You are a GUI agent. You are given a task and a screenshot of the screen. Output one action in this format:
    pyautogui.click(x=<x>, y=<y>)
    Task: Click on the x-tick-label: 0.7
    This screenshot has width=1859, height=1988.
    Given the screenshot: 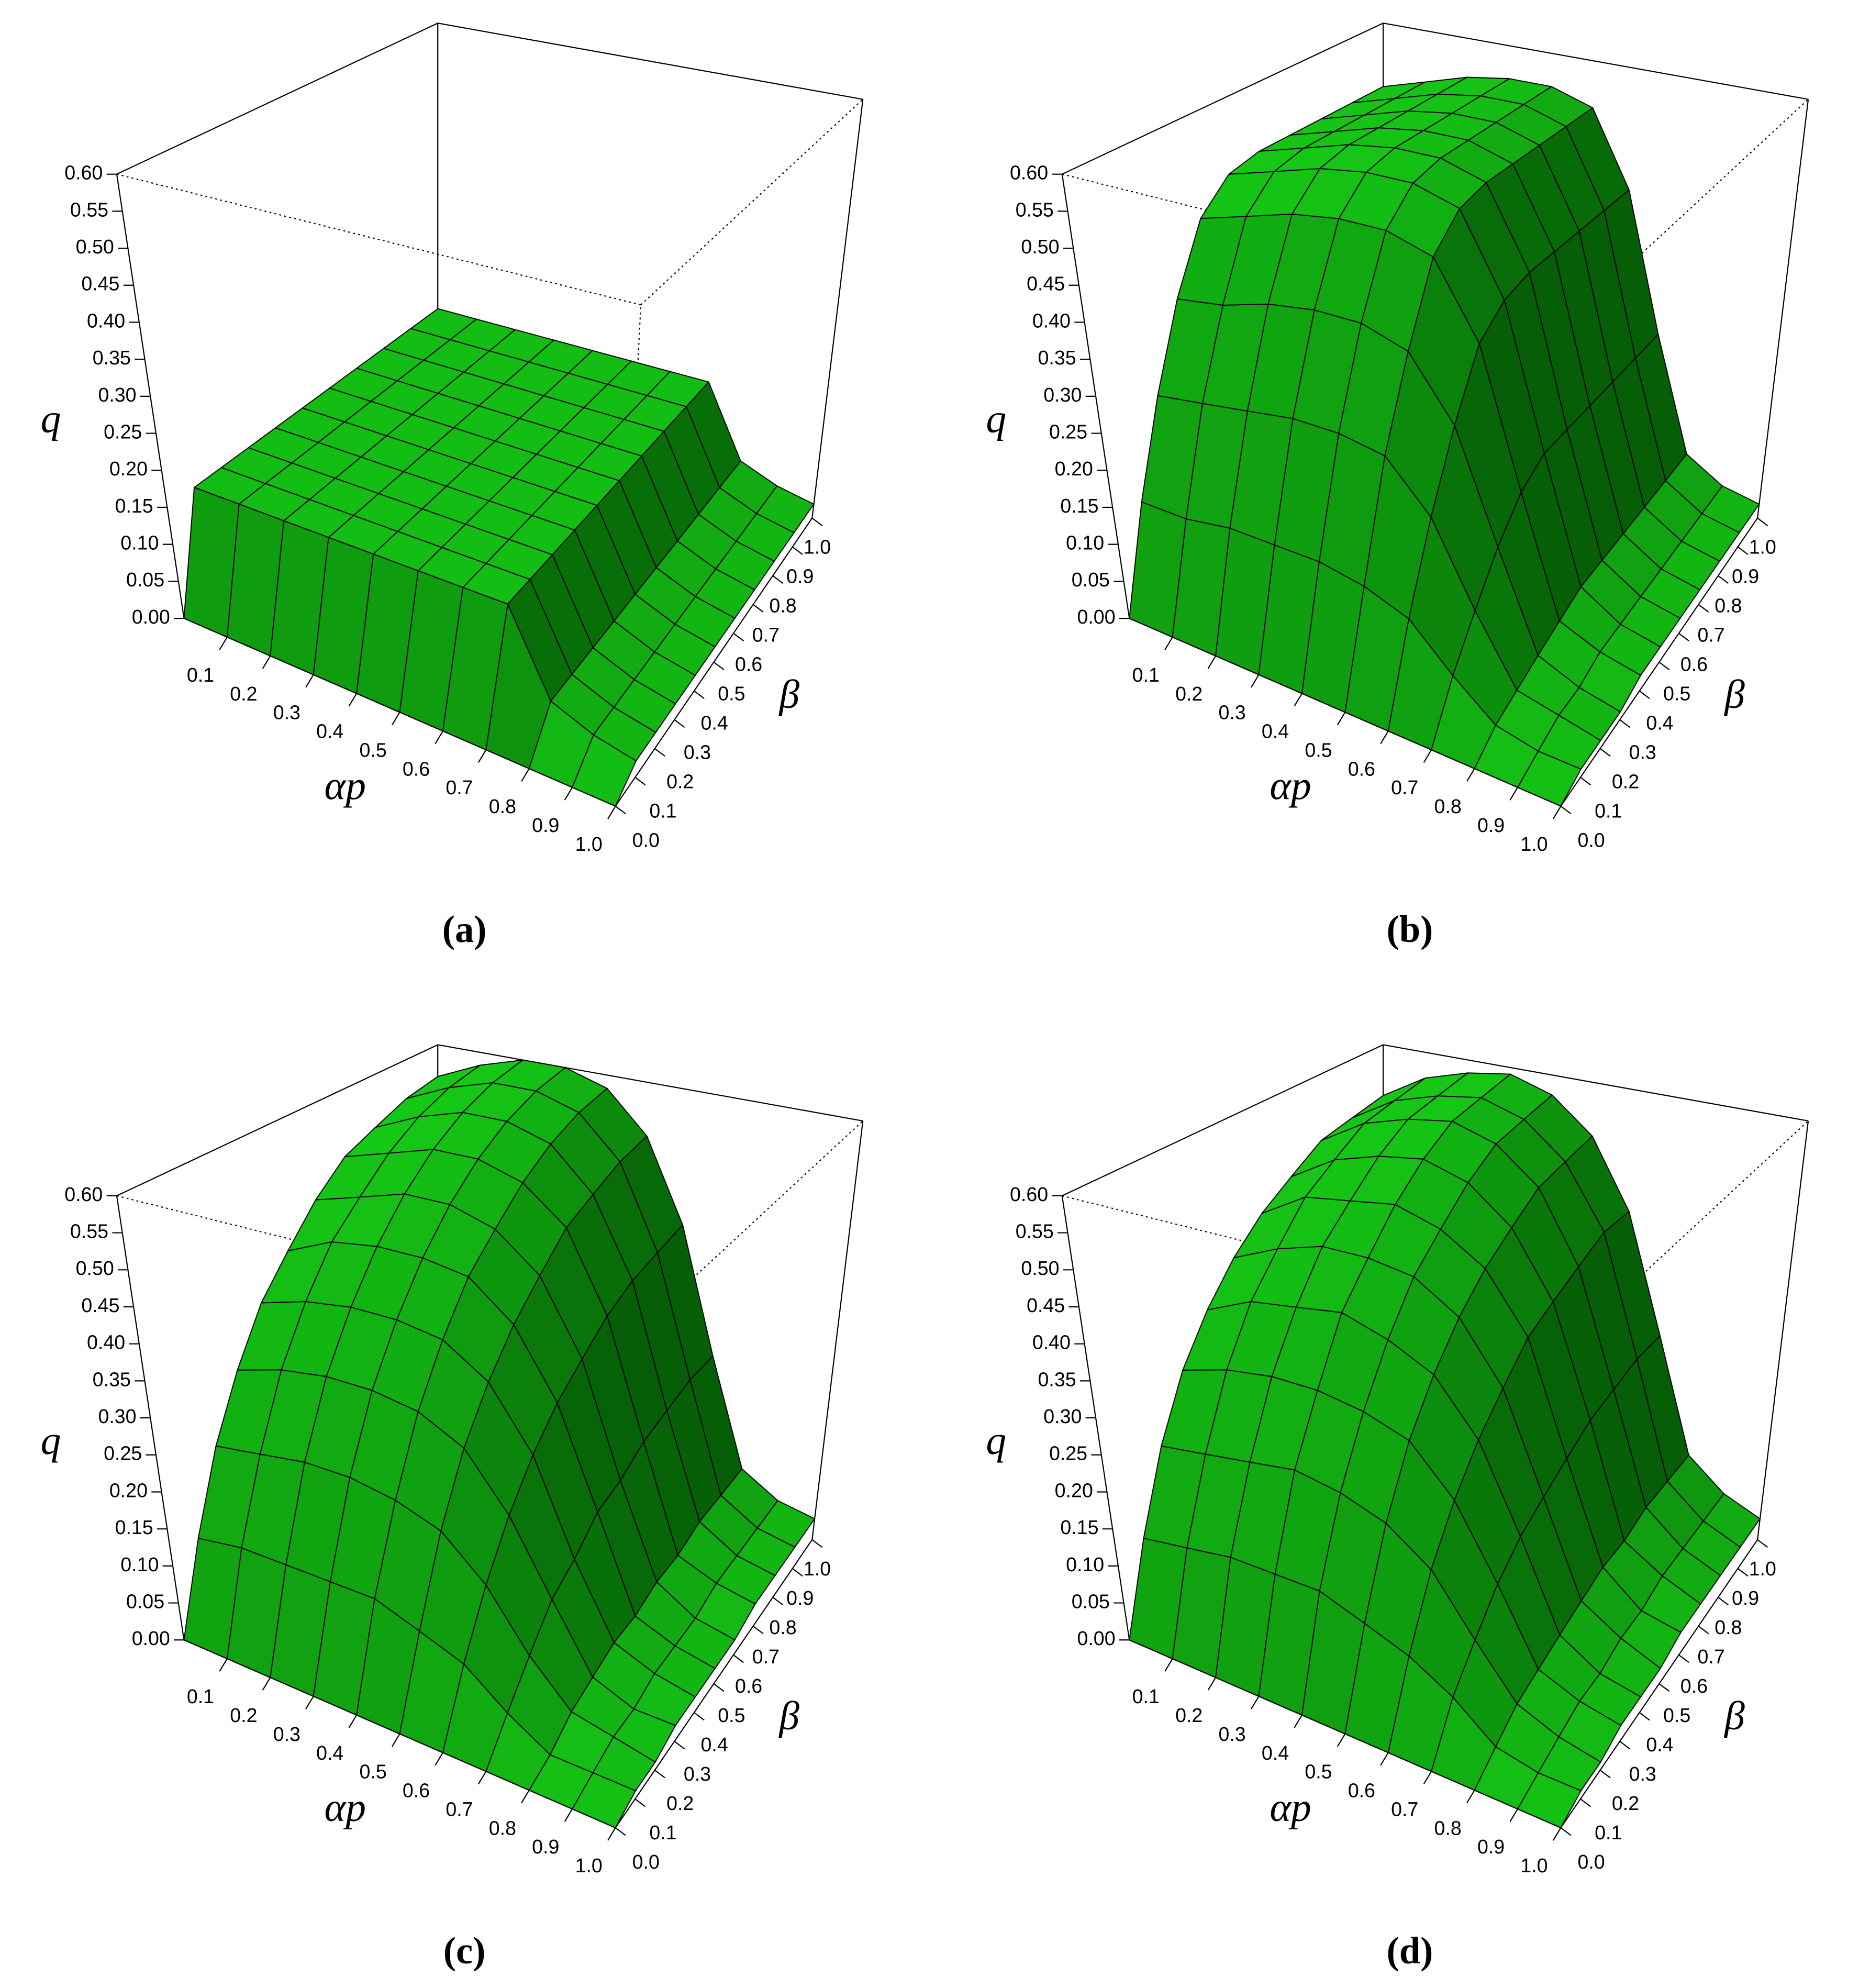 What is the action you would take?
    pyautogui.click(x=1404, y=1809)
    